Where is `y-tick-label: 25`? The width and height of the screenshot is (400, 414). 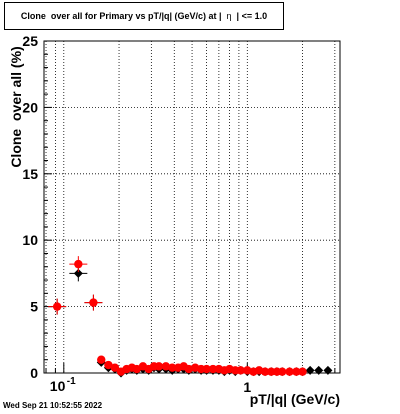 y-tick-label: 25 is located at coordinates (30, 41).